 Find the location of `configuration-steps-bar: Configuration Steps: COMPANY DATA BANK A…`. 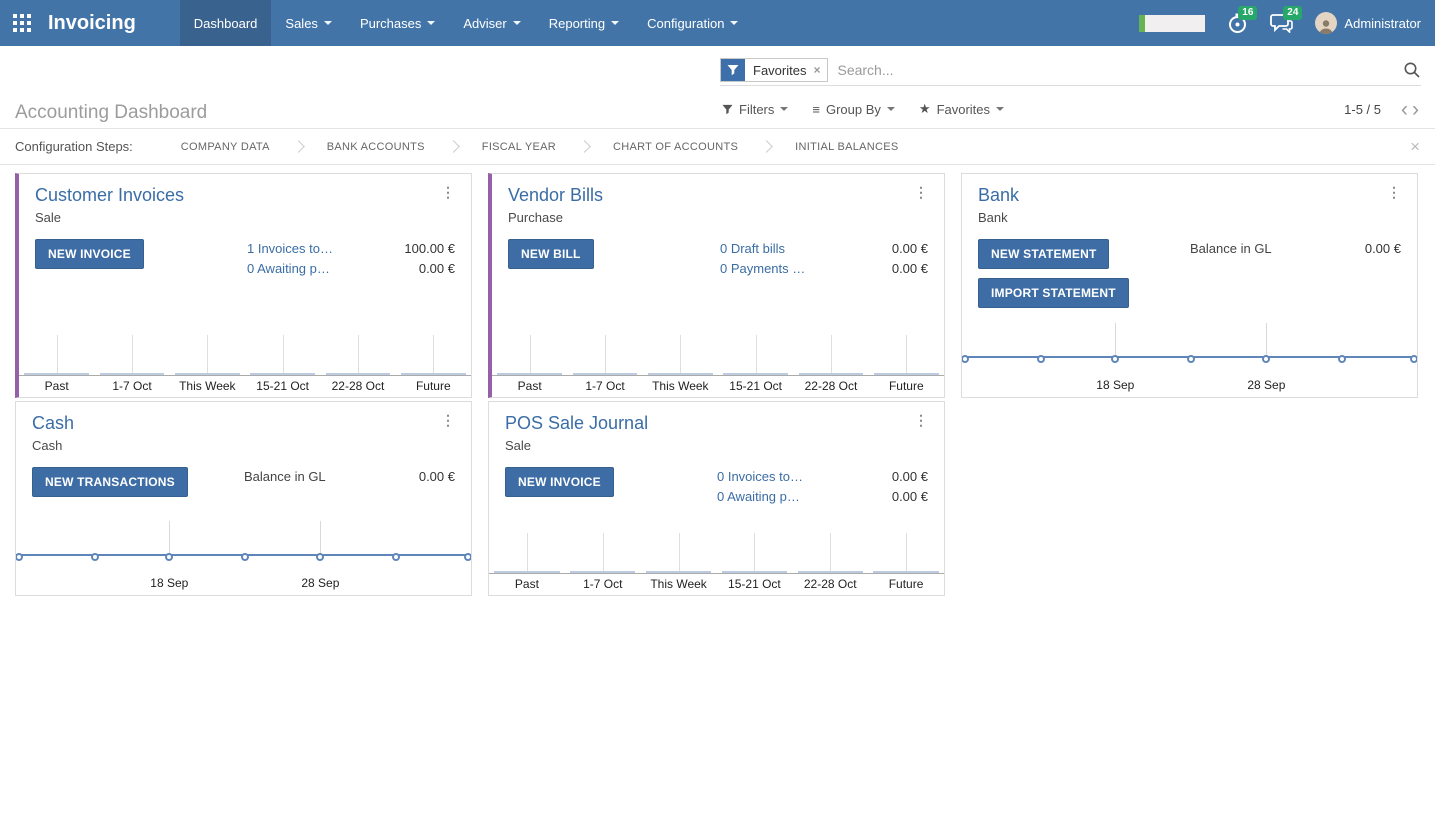

configuration-steps-bar: Configuration Steps: COMPANY DATA BANK A… is located at coordinates (717, 146).